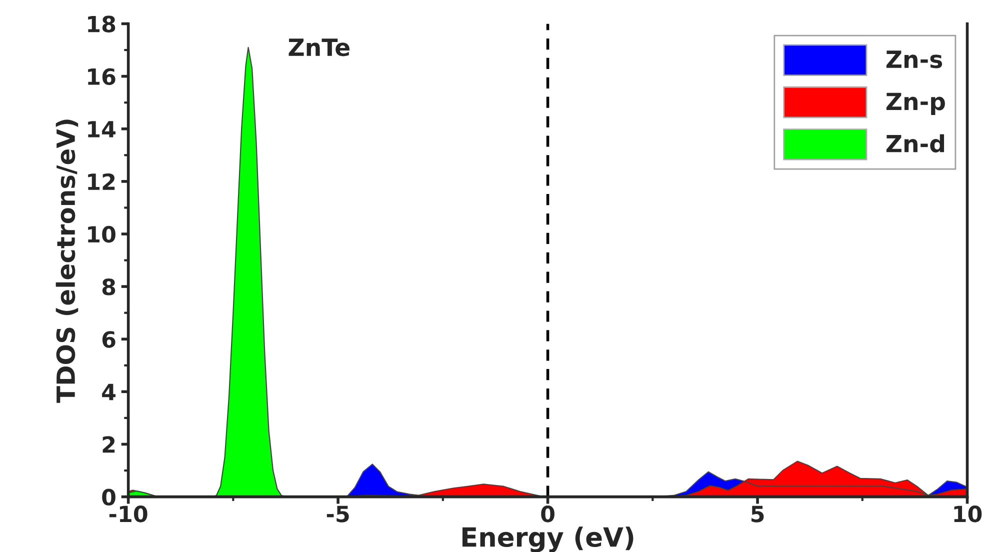 This screenshot has width=987, height=552. I want to click on y-tick-label: 4, so click(109, 392).